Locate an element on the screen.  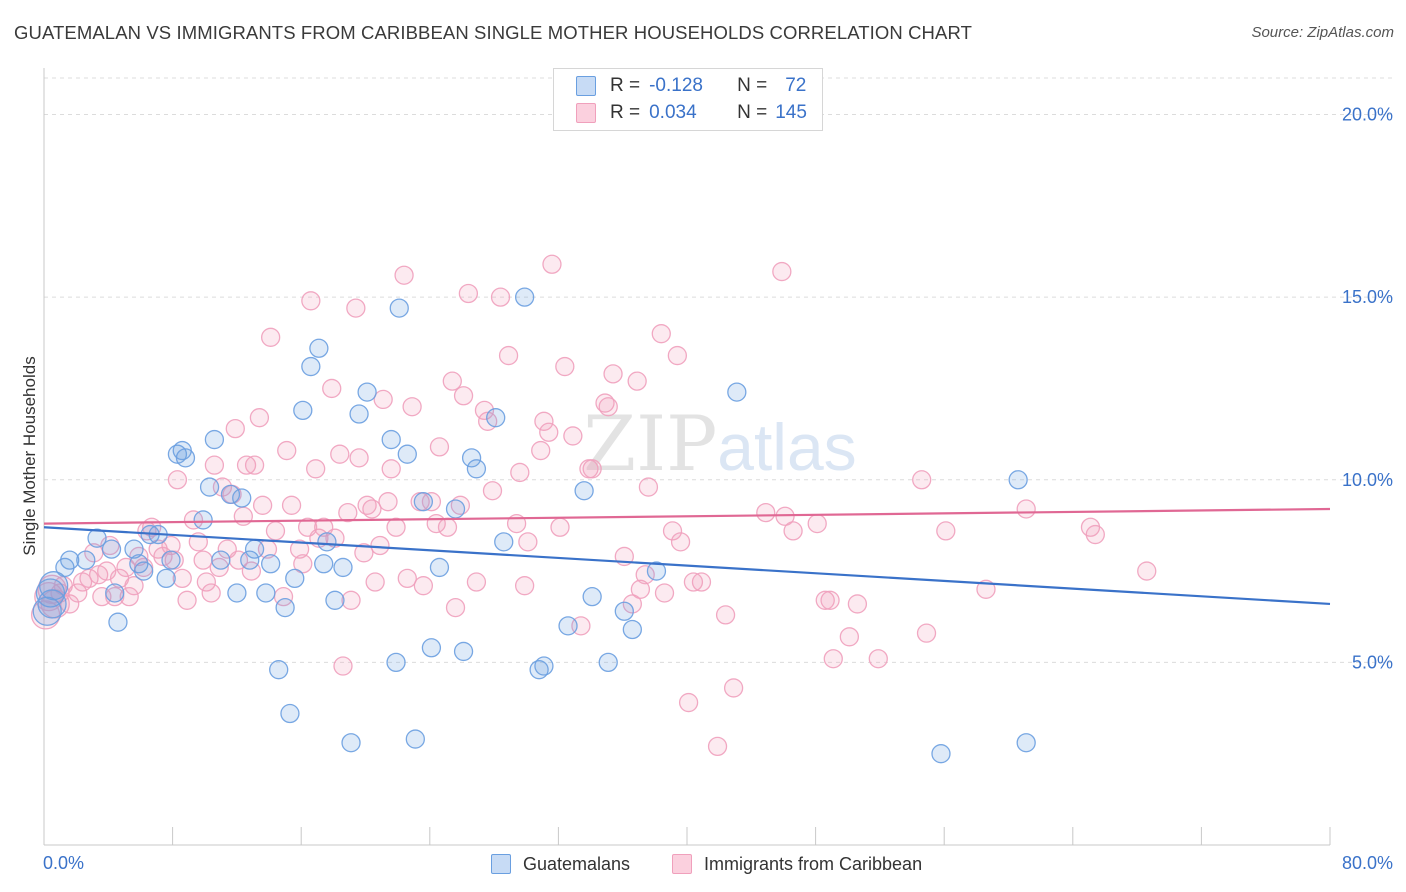
legend-n-value: 72 is located at coordinates (796, 85).